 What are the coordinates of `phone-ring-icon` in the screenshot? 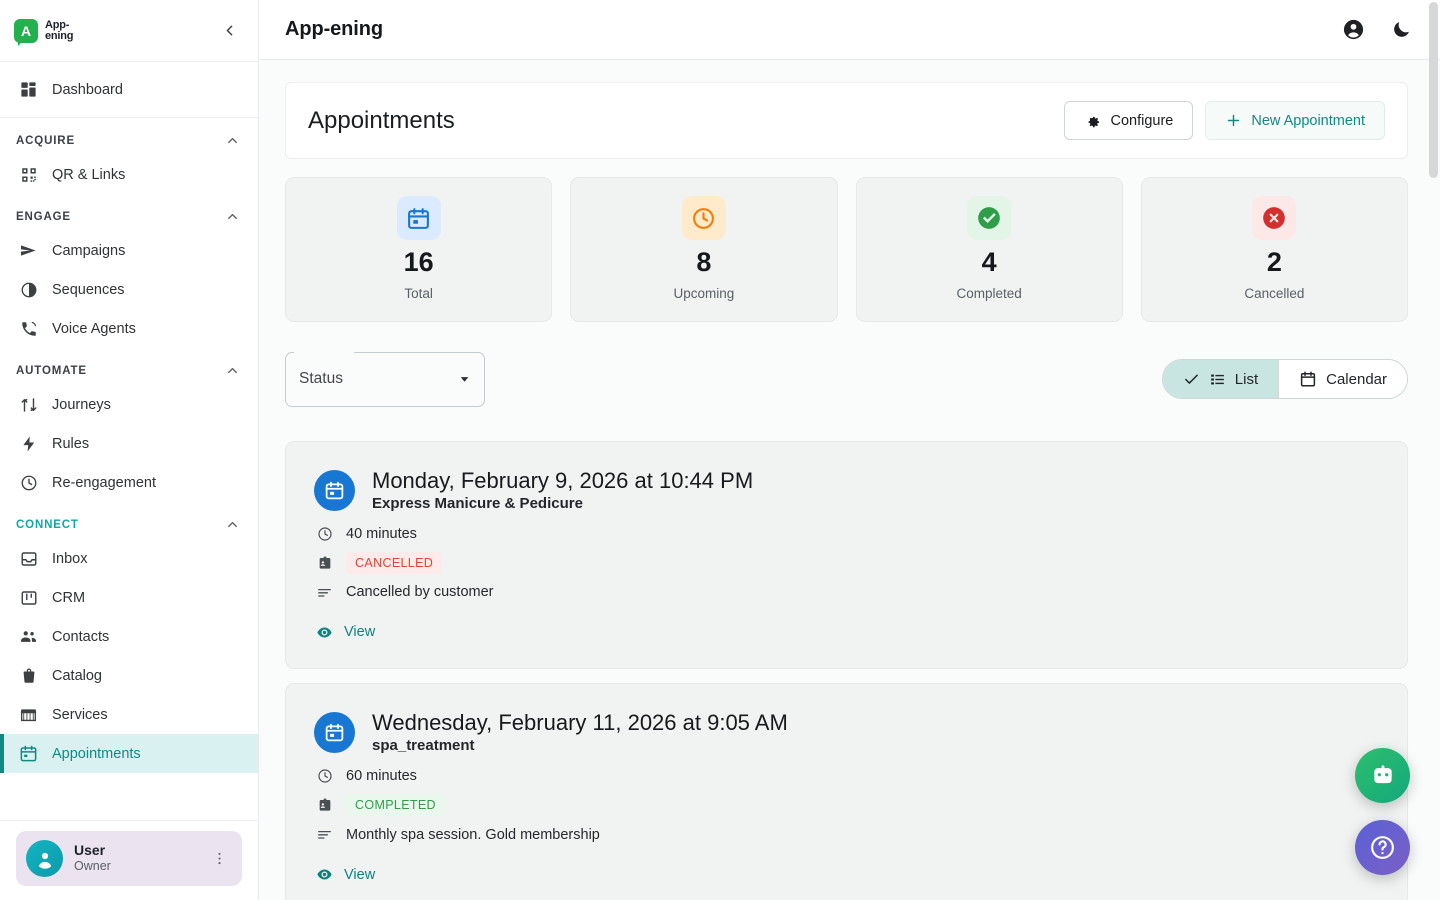 It's located at (28, 328).